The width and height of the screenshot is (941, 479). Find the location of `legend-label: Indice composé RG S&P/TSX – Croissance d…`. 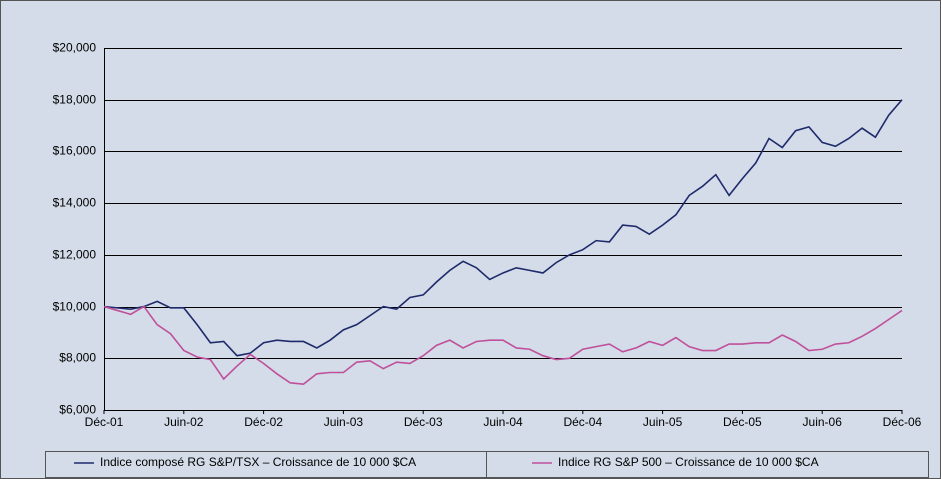

legend-label: Indice composé RG S&P/TSX – Croissance d… is located at coordinates (258, 462).